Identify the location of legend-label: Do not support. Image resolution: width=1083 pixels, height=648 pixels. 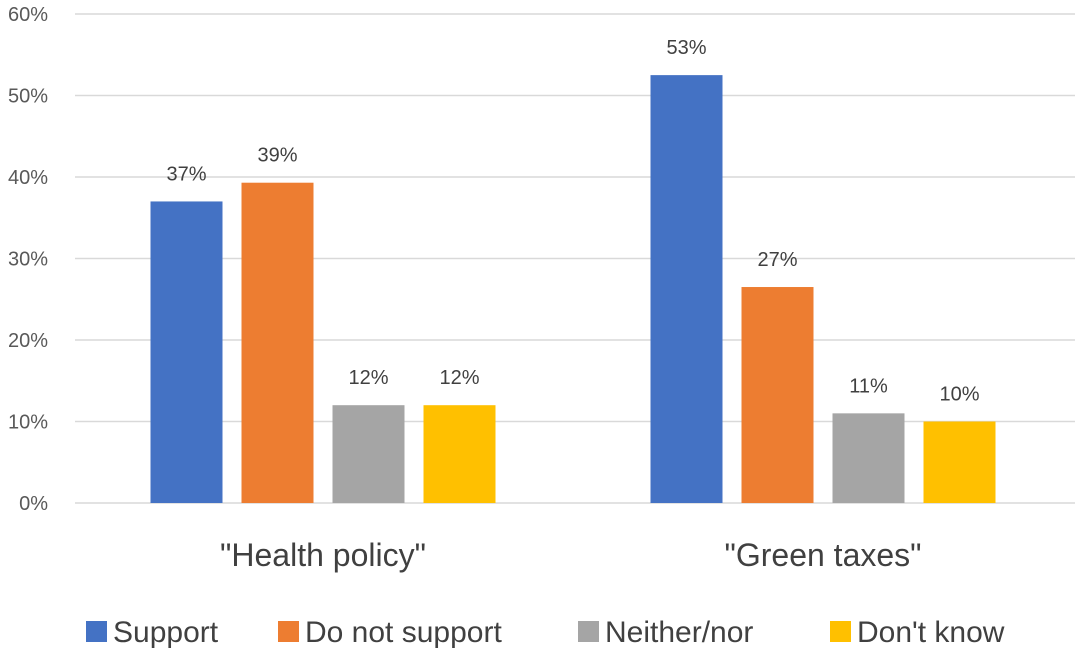
(403, 632).